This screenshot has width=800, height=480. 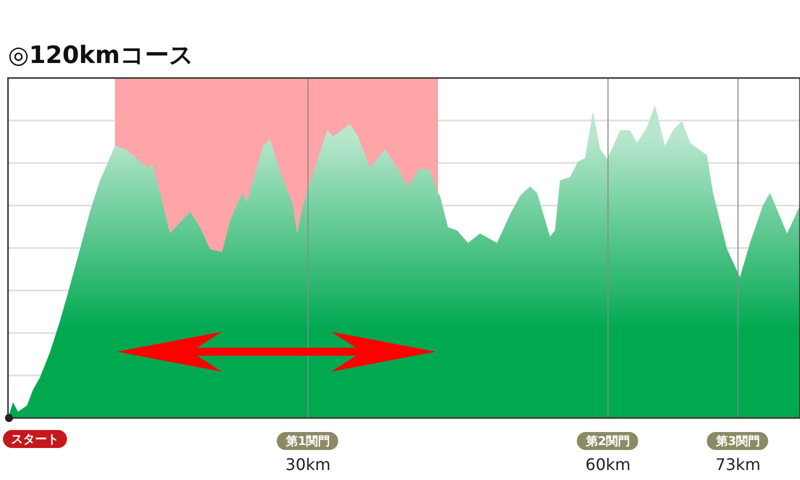 What do you see at coordinates (607, 441) in the screenshot?
I see `text: 第2関門` at bounding box center [607, 441].